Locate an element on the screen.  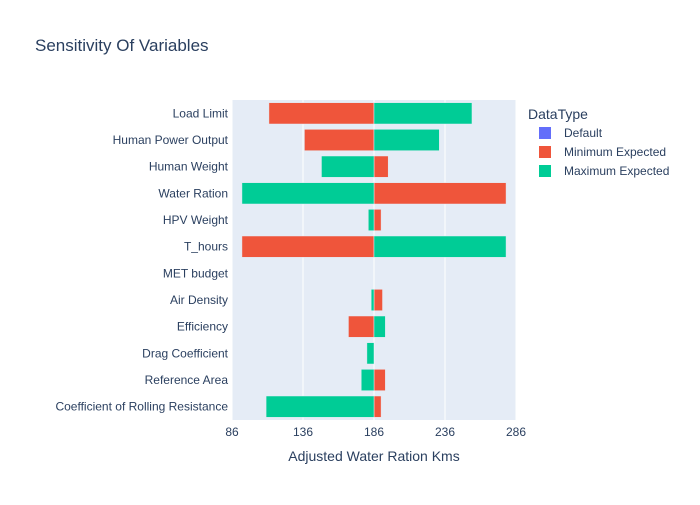
x-axis-tick-labels: 86 136 186 236 286 is located at coordinates (375, 432).